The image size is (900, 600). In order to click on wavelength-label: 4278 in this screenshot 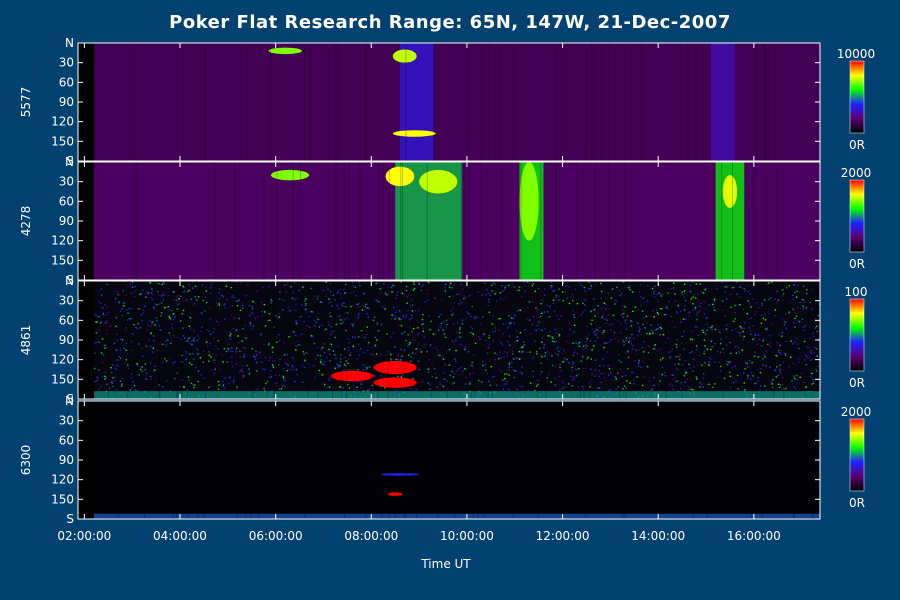, I will do `click(26, 221)`.